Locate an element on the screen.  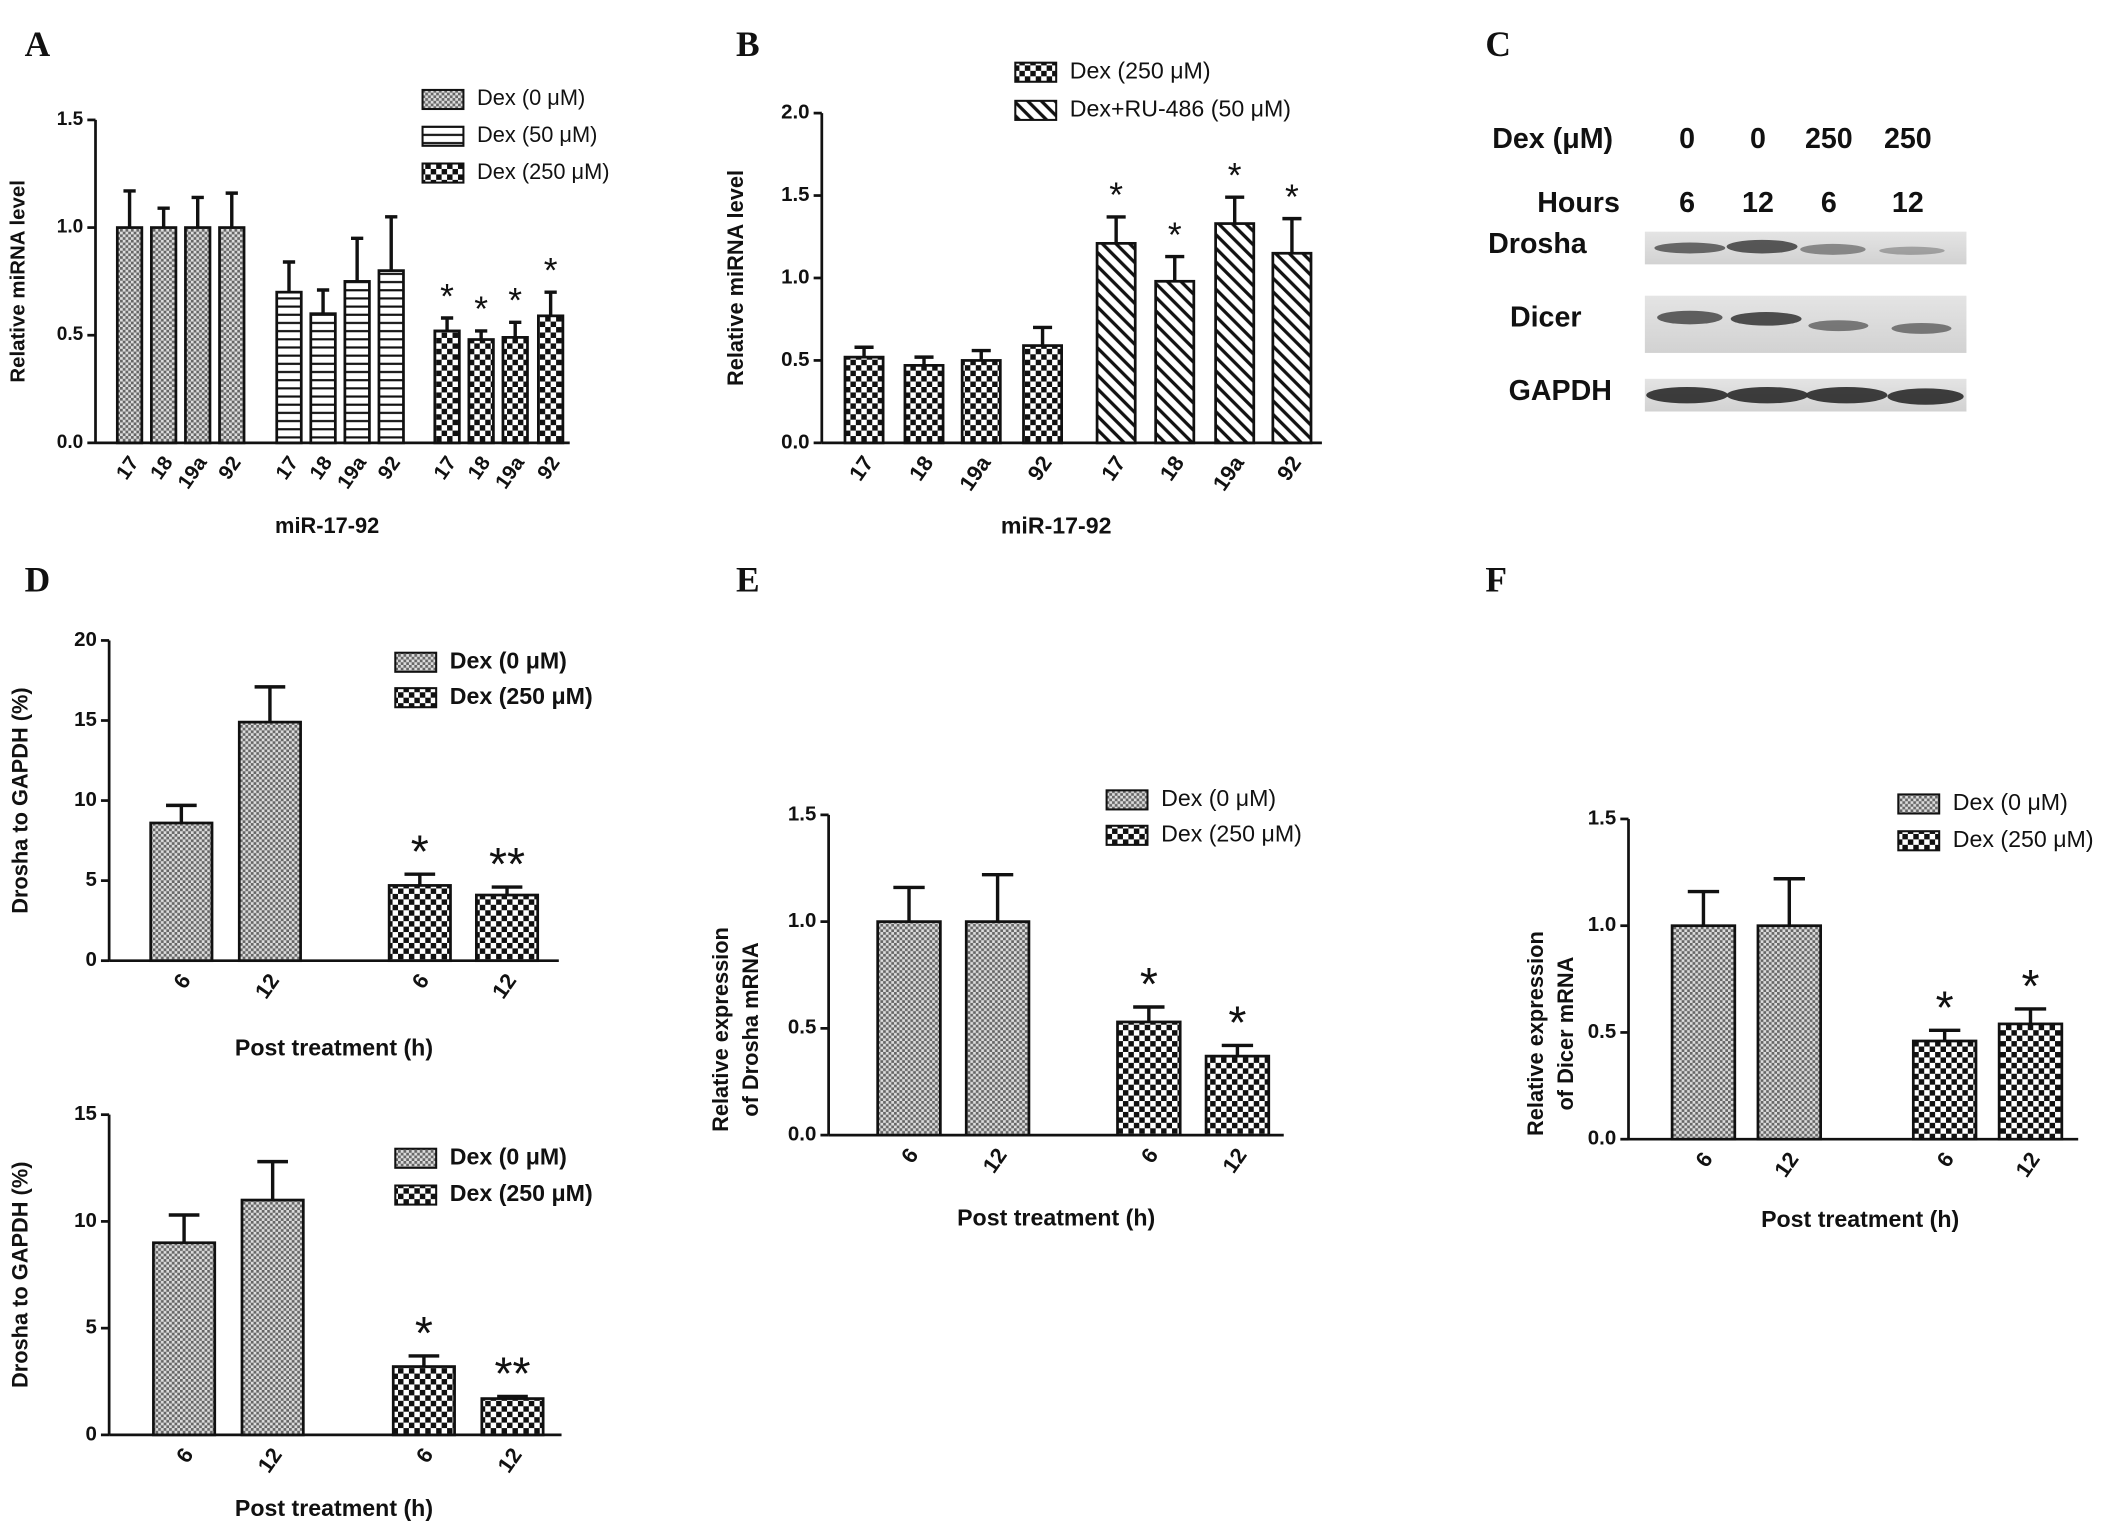
y-tick-label: 15 is located at coordinates (85, 719).